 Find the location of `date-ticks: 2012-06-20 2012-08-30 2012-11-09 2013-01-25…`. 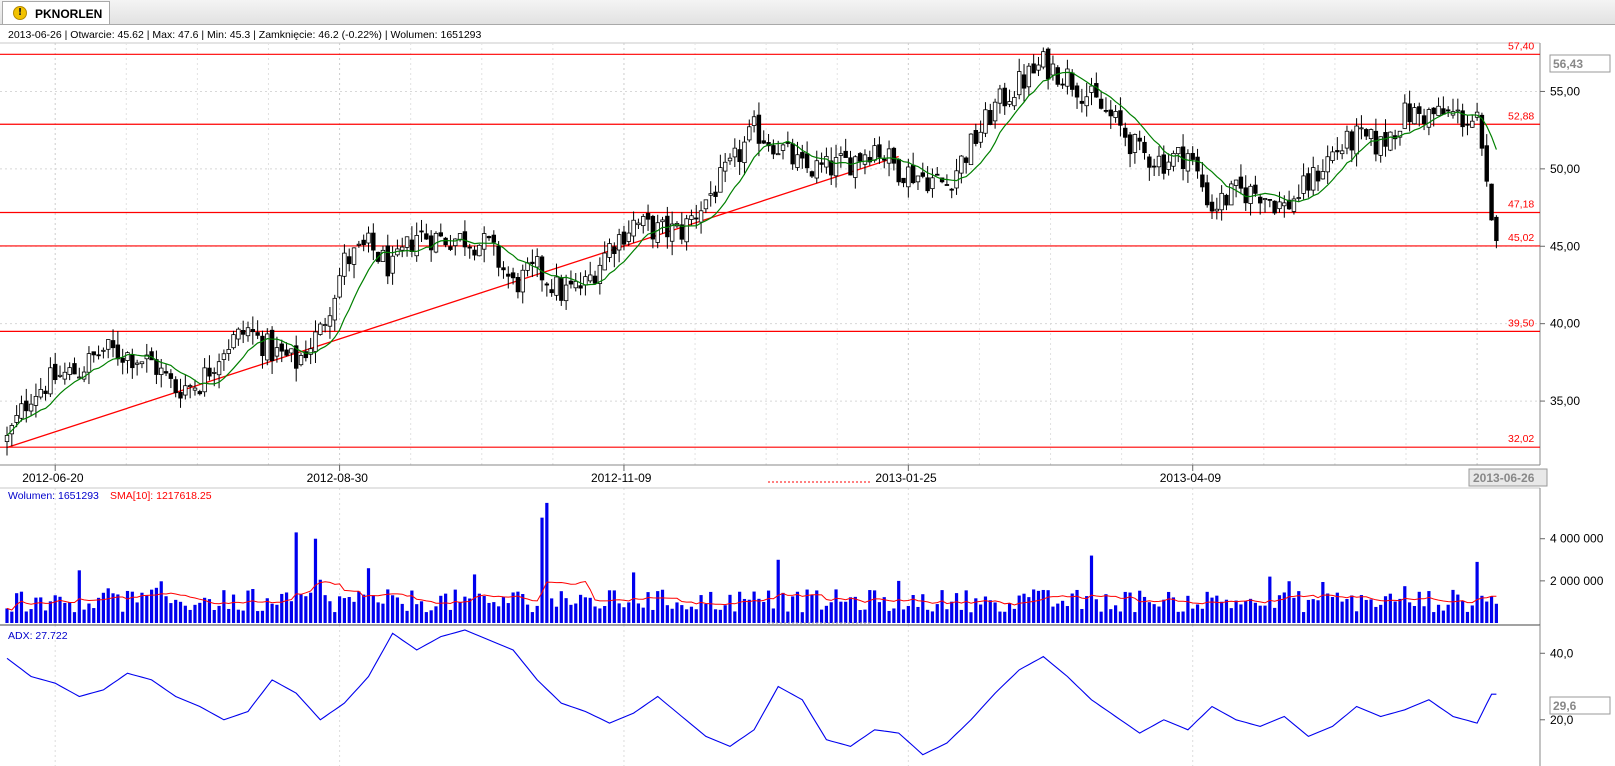

date-ticks: 2012-06-20 2012-08-30 2012-11-09 2013-01-25… is located at coordinates (621, 475).